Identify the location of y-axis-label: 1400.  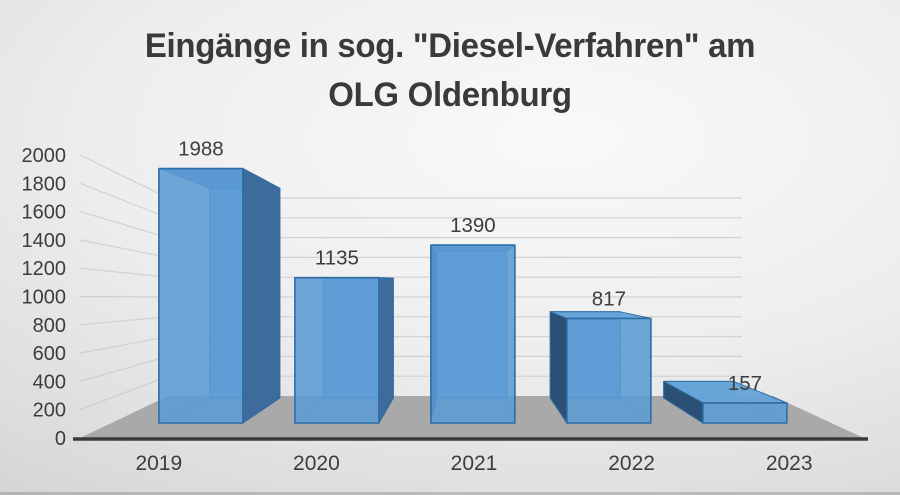
(44, 241).